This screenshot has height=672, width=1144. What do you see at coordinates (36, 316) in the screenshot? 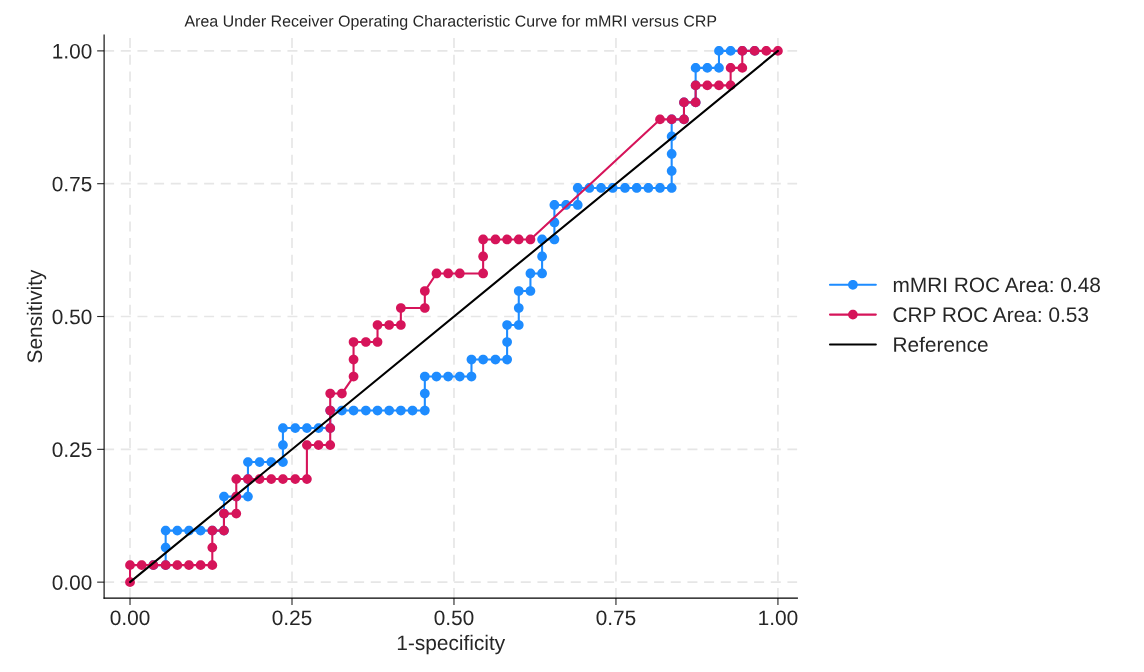
I see `y-axis-title: Sensitivity` at bounding box center [36, 316].